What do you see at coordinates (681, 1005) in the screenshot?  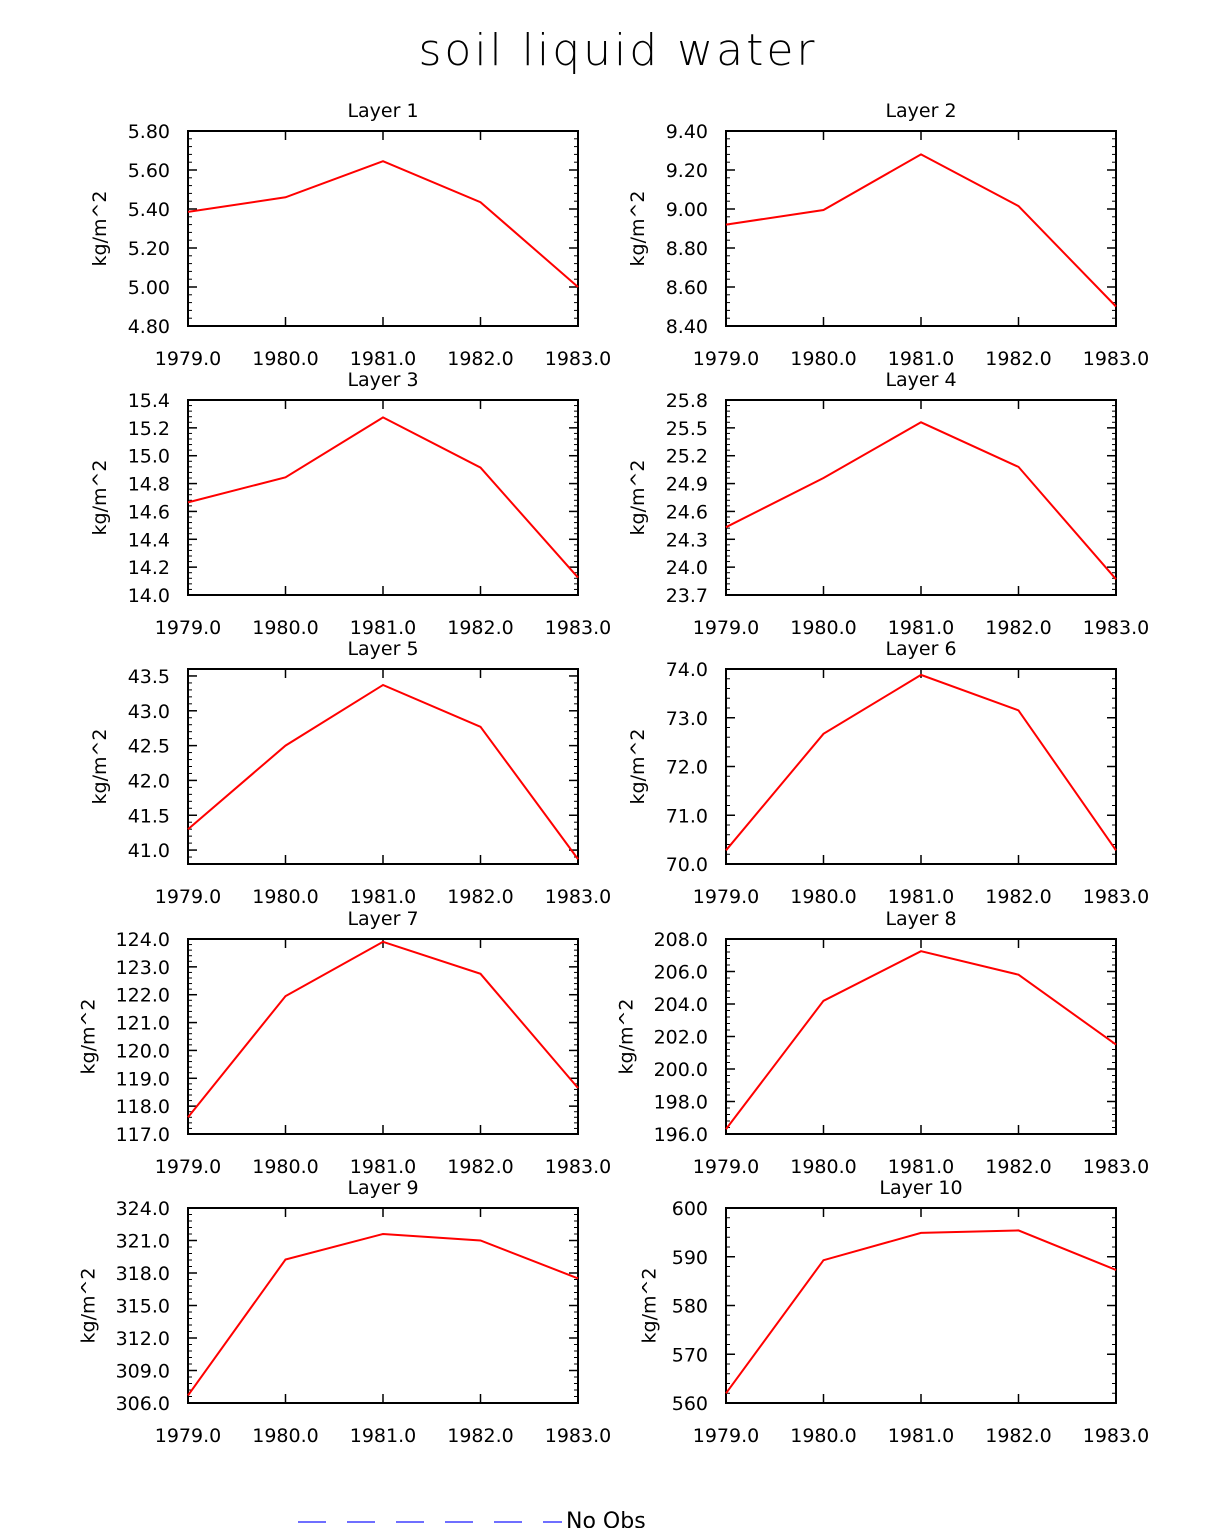 I see `y-tick-label: 204.0` at bounding box center [681, 1005].